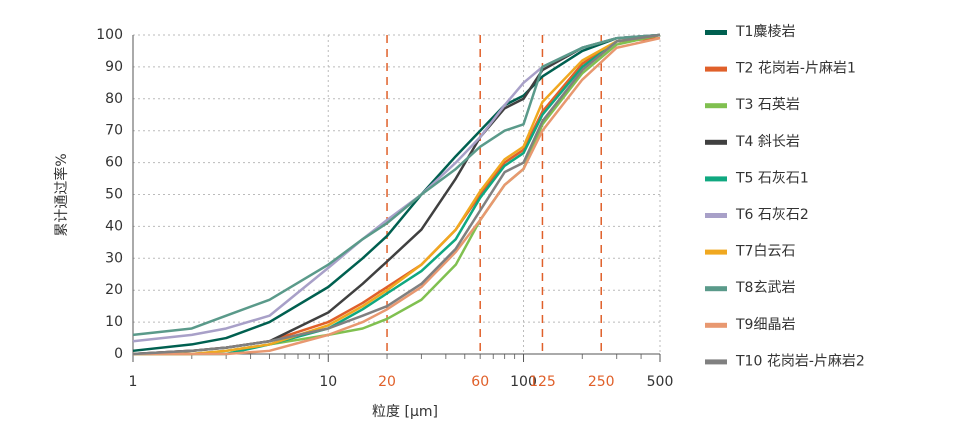  What do you see at coordinates (114, 131) in the screenshot?
I see `y-tick-label: 70` at bounding box center [114, 131].